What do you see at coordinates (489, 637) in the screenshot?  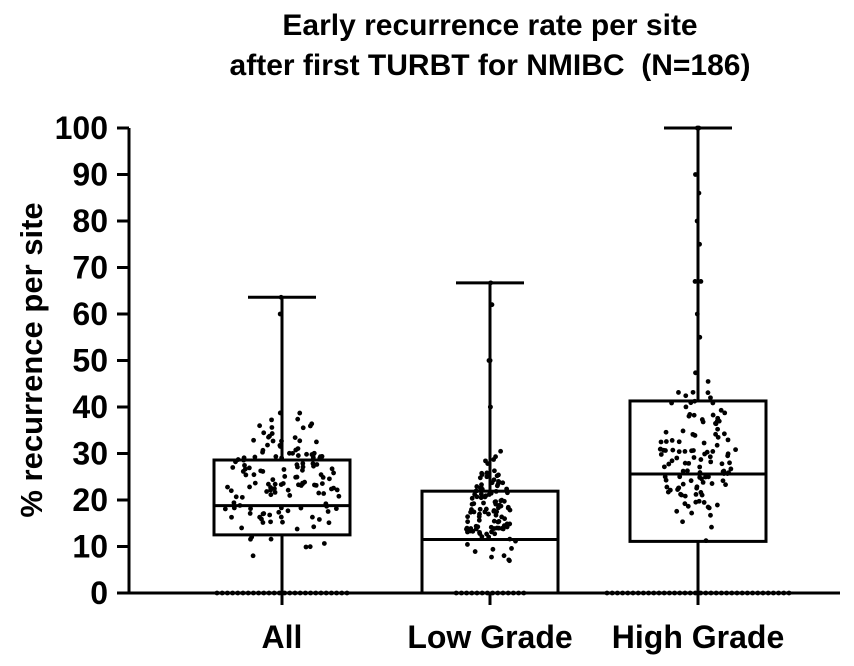 I see `x-tick-label-1: Low Grade` at bounding box center [489, 637].